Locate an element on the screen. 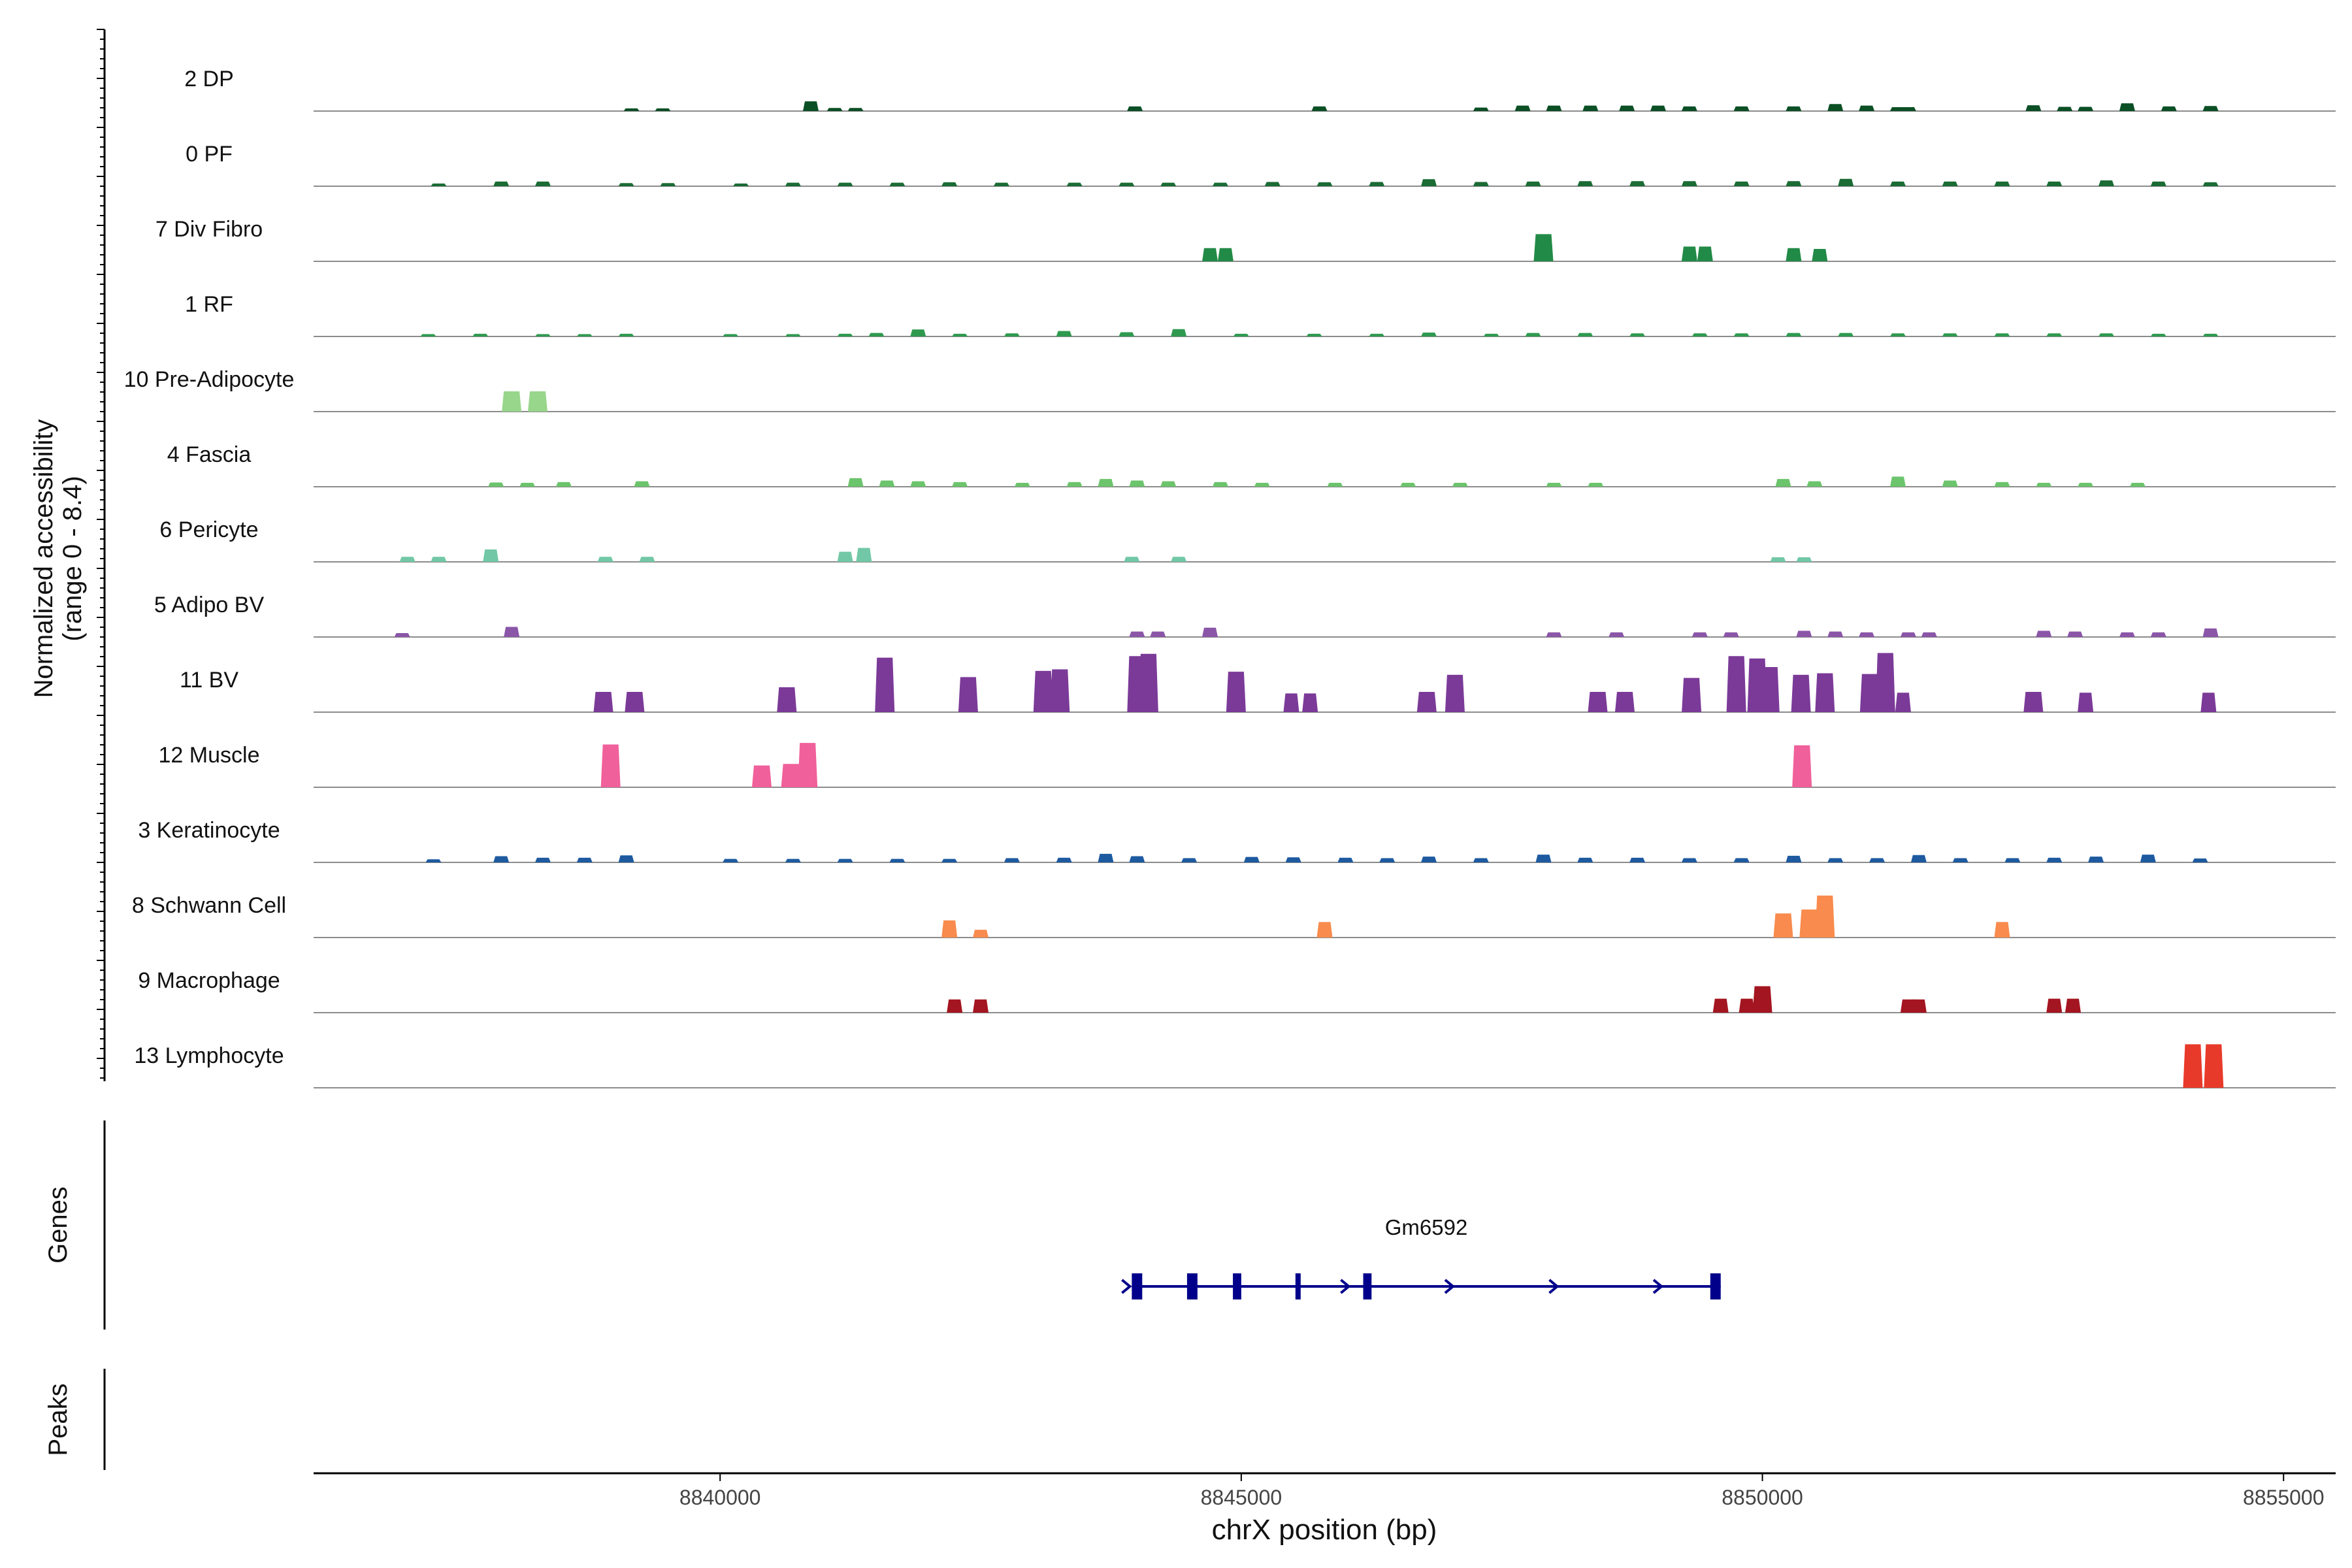 The height and width of the screenshot is (1568, 2352). track-8: 5 Adipo BV is located at coordinates (1245, 615).